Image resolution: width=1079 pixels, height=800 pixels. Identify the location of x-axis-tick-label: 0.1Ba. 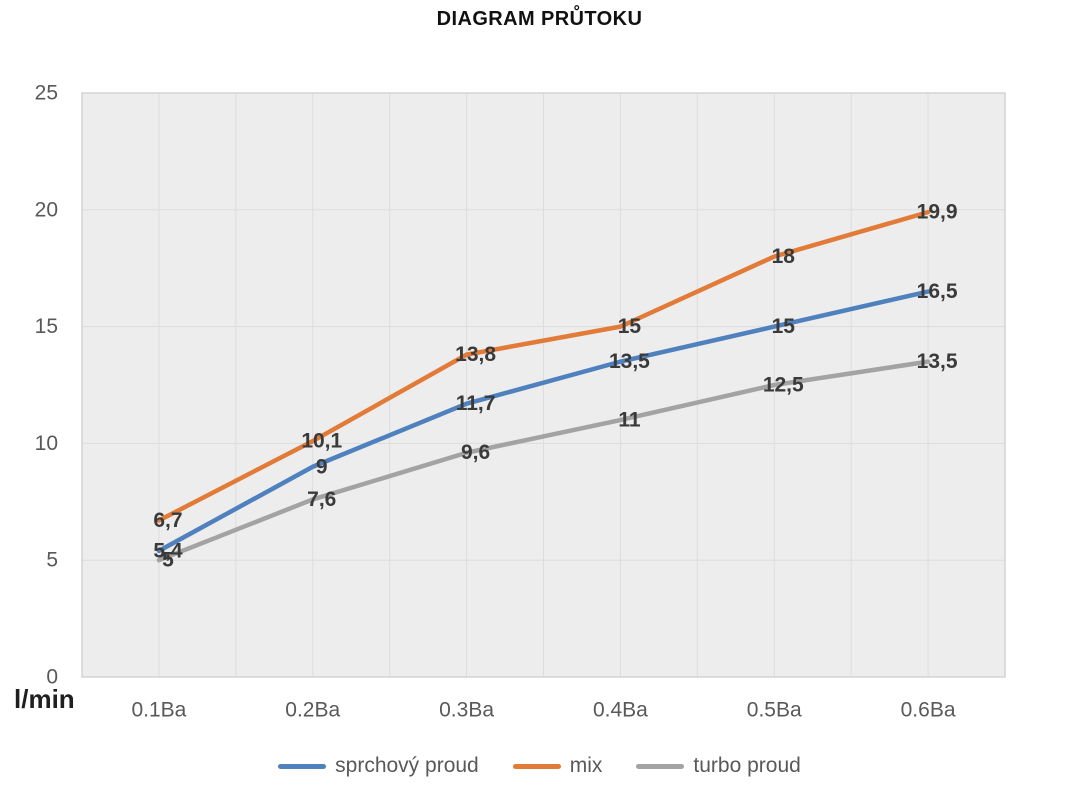
(158, 710).